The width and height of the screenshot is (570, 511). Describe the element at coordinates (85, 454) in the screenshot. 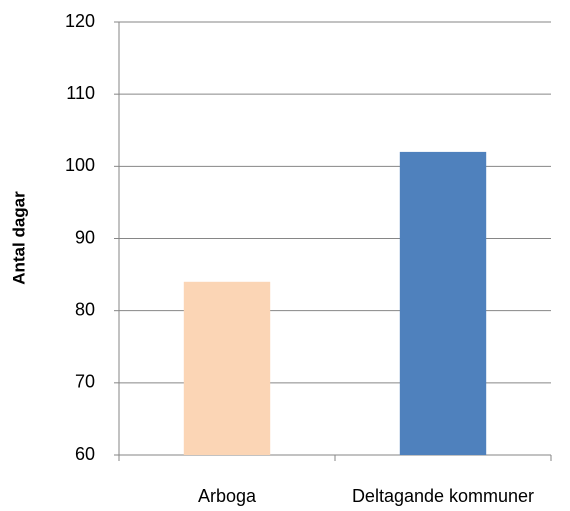

I see `y-tick-label: 60` at that location.